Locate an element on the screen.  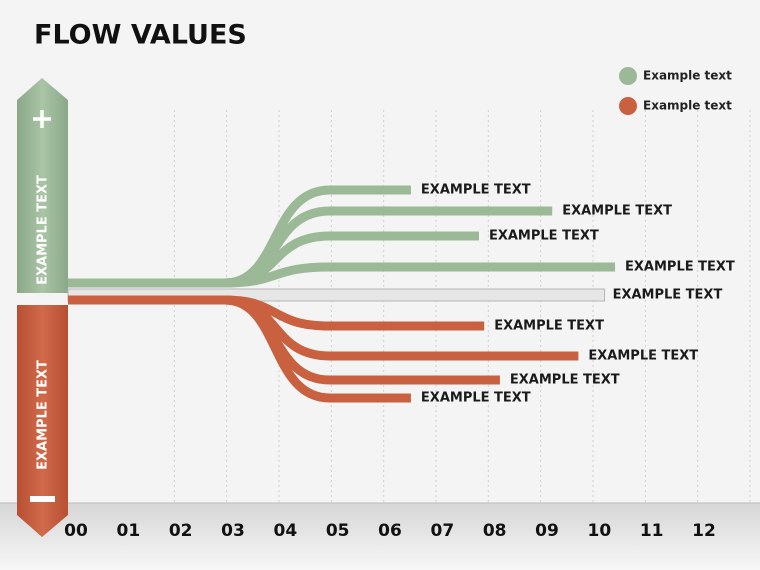
x-tick-label: 01 is located at coordinates (128, 531).